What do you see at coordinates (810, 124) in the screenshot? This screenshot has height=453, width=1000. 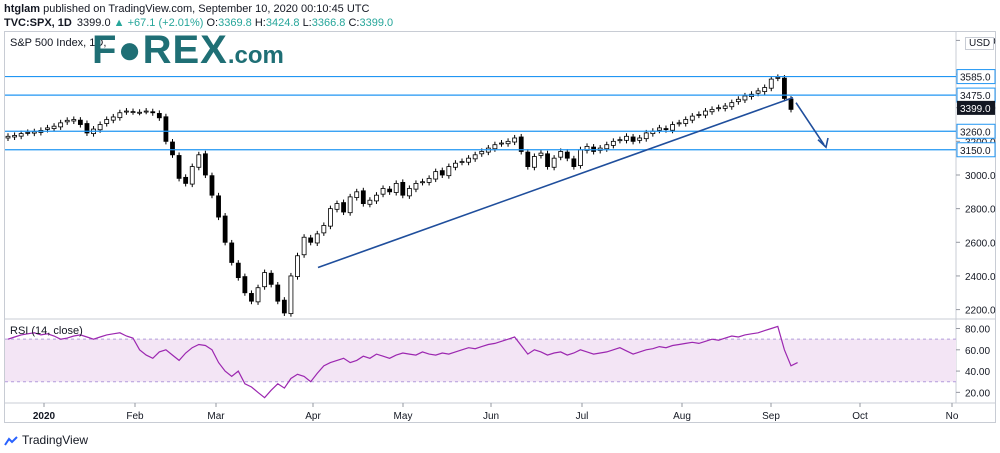 I see `projection-arrow-line` at bounding box center [810, 124].